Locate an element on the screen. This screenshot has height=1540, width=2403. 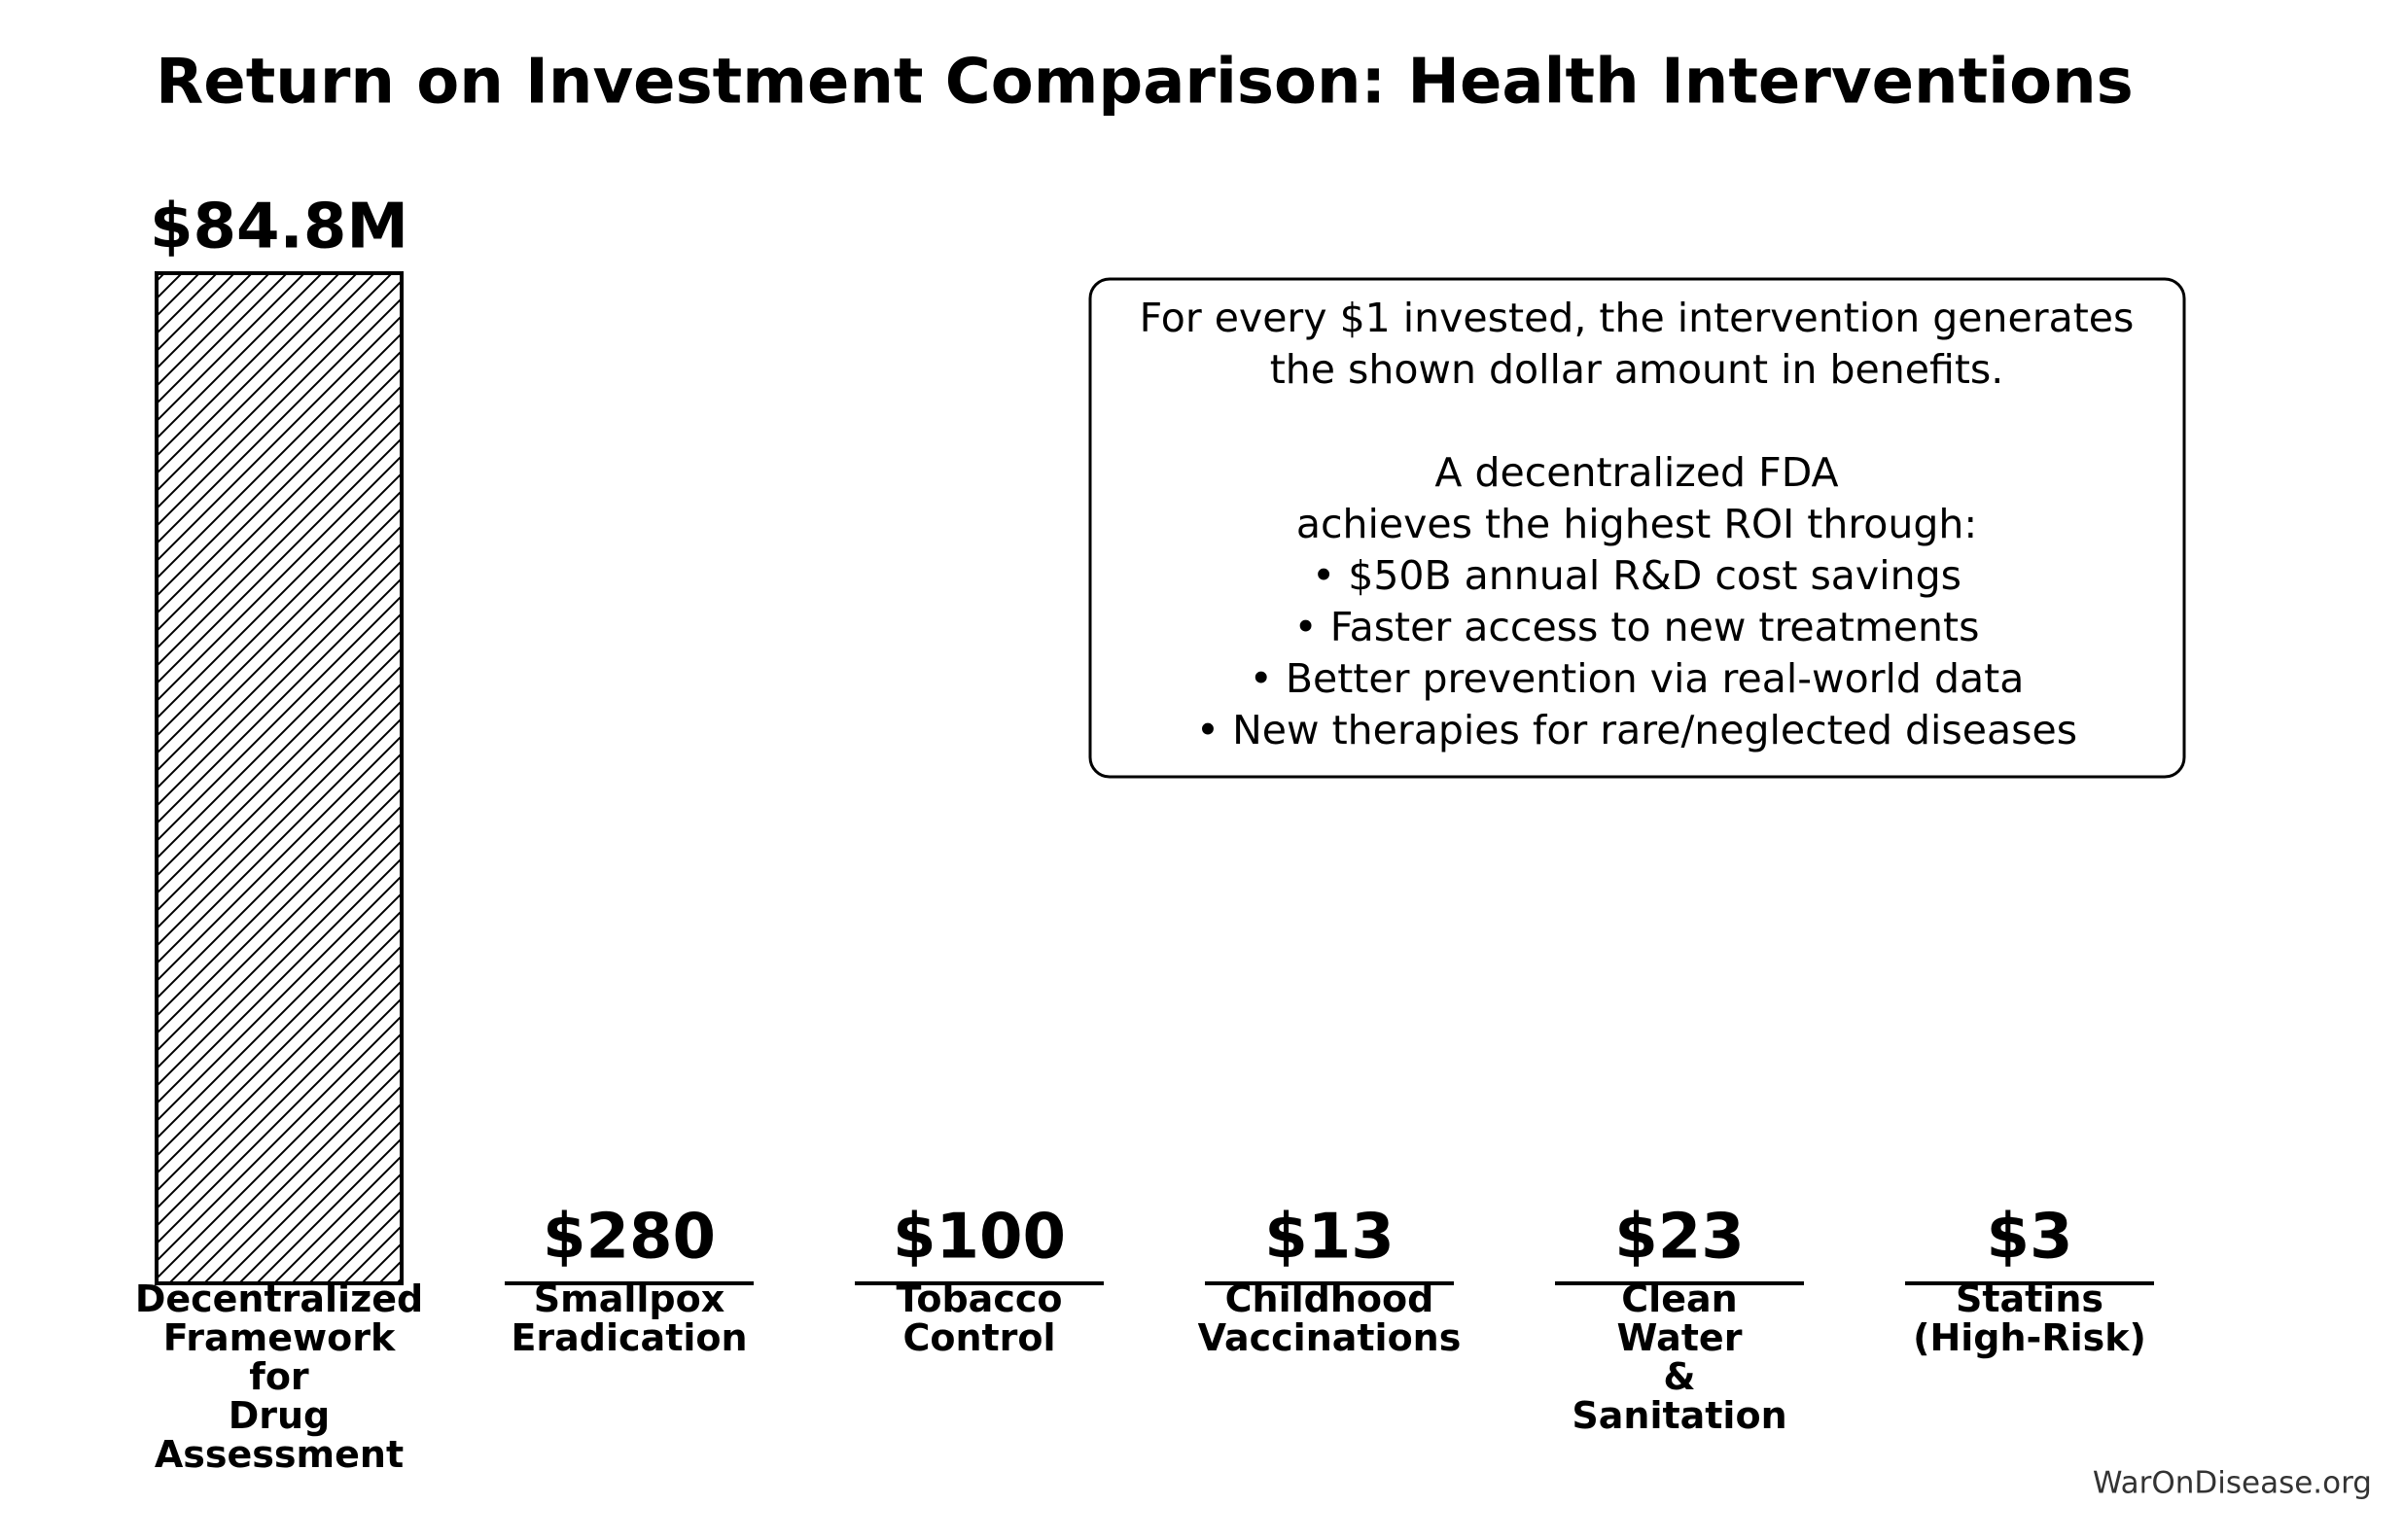
x-tick-label: Smallpox Eradication is located at coordinates (629, 1318).